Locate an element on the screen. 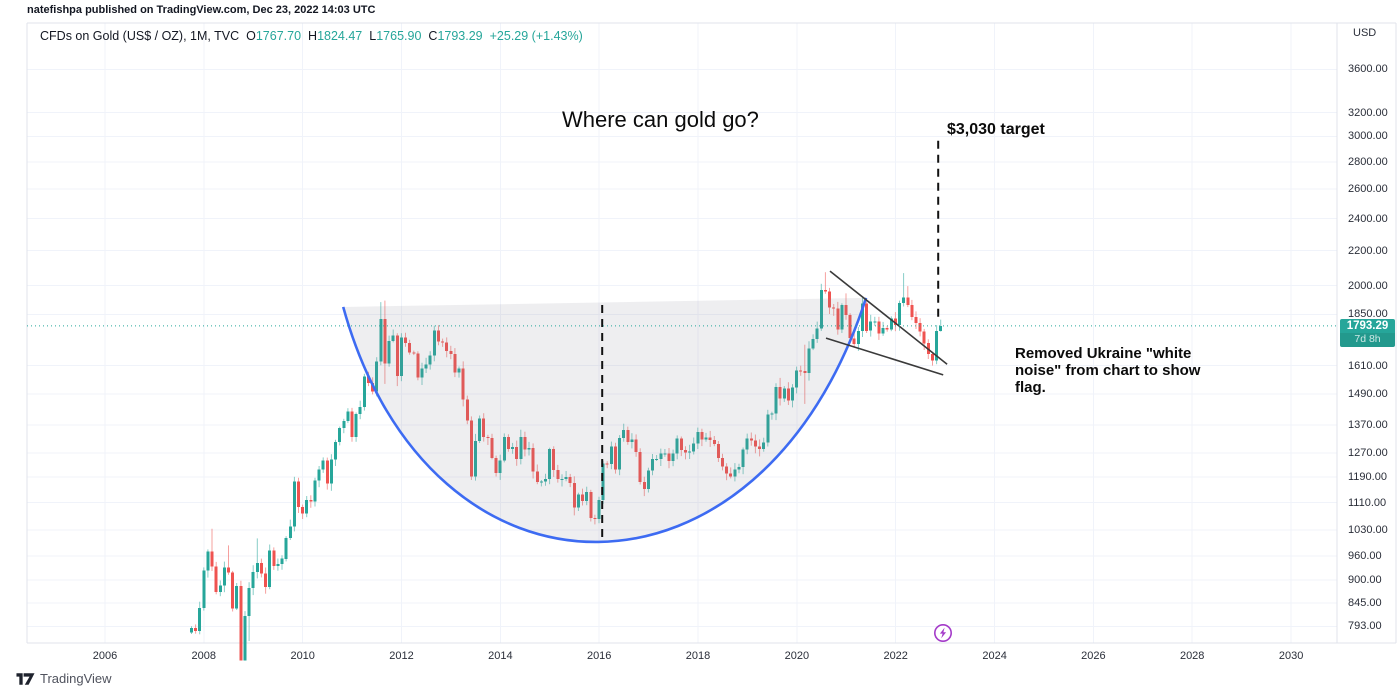 This screenshot has height=692, width=1400. currency-label: USD is located at coordinates (1365, 33).